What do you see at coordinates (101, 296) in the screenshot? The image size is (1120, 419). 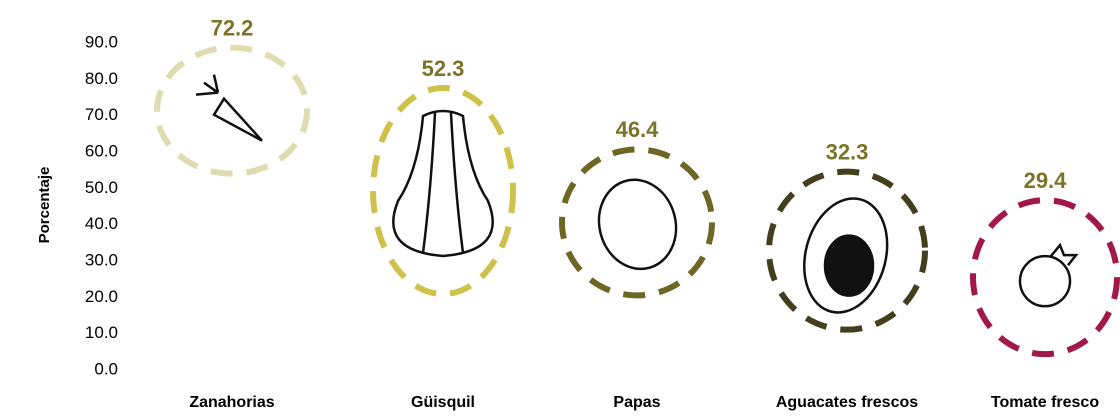 I see `y-tick-label: 20.0` at bounding box center [101, 296].